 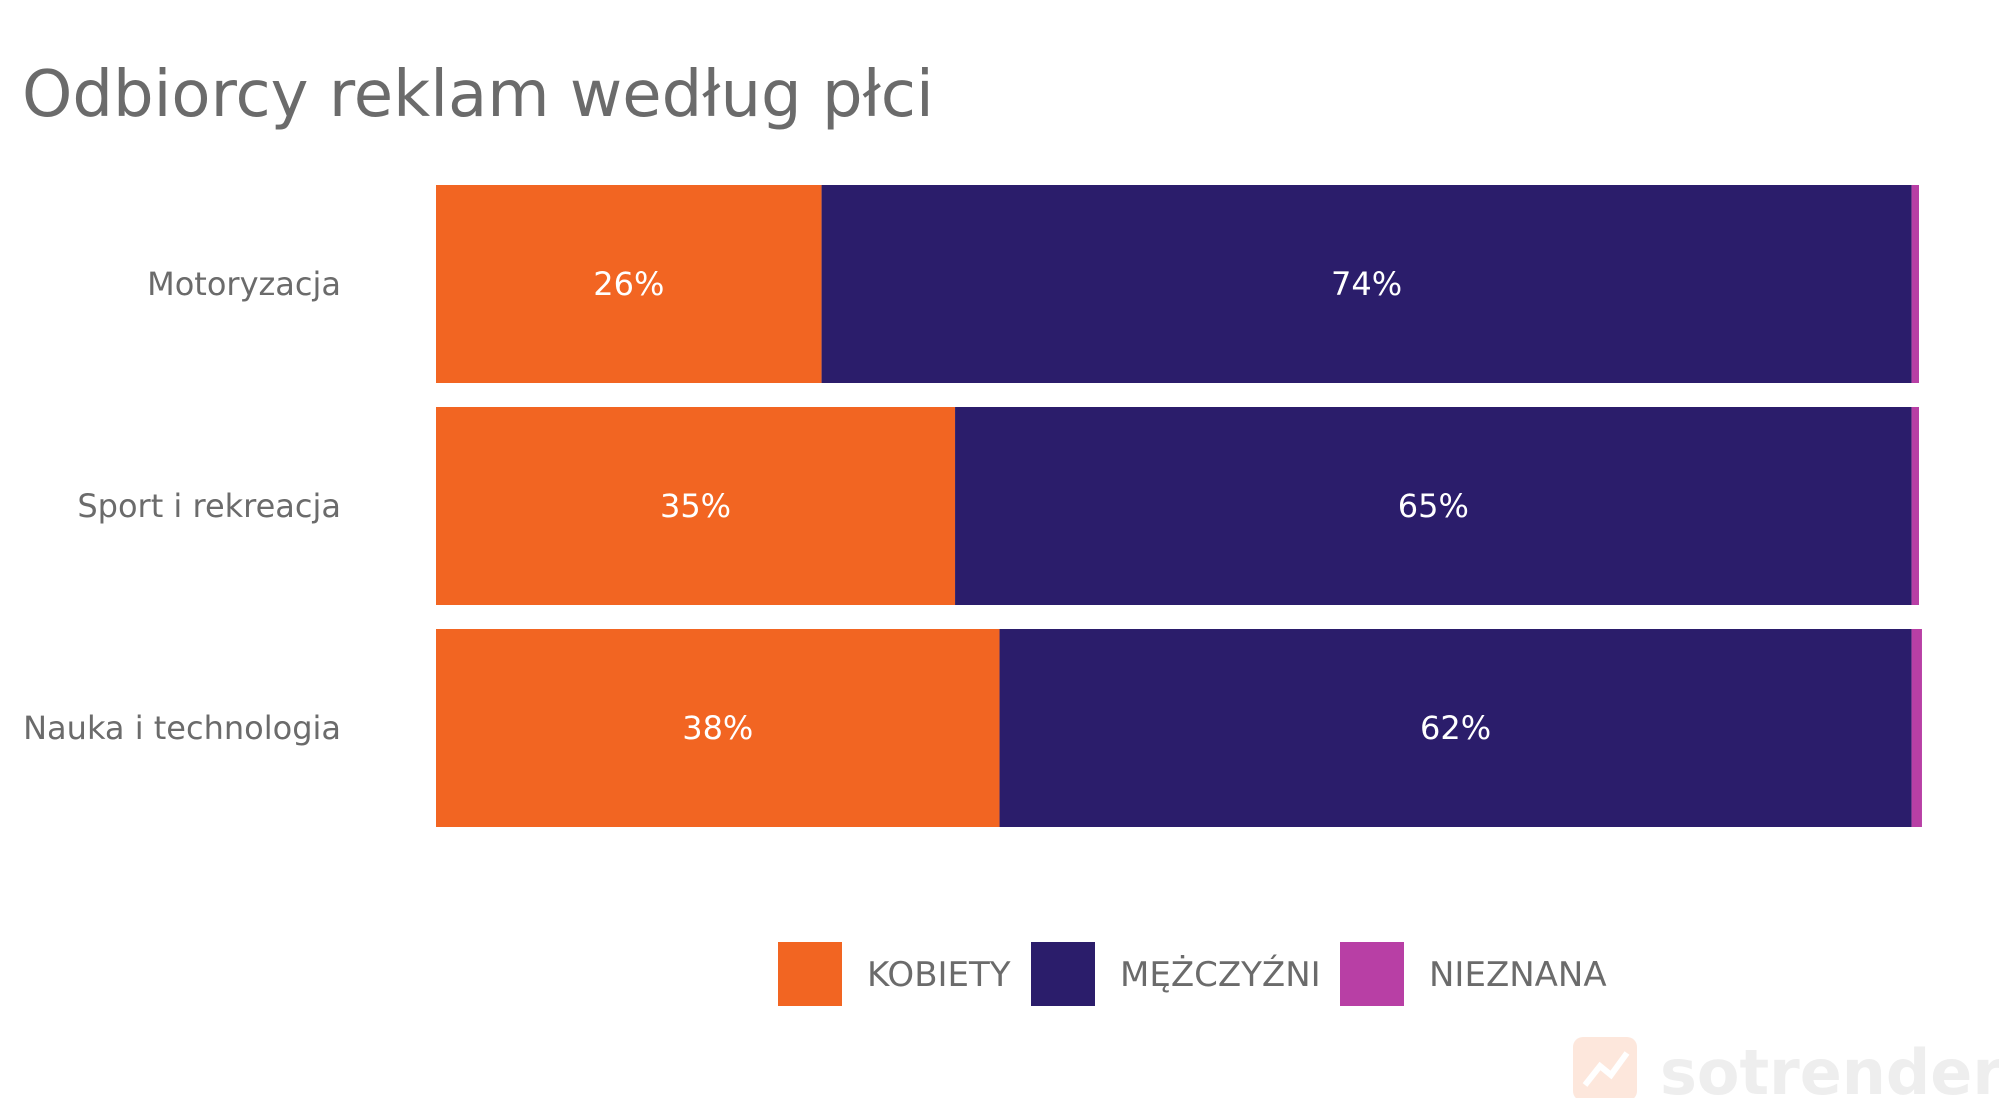 I want to click on trend-icon, so click(x=1606, y=1069).